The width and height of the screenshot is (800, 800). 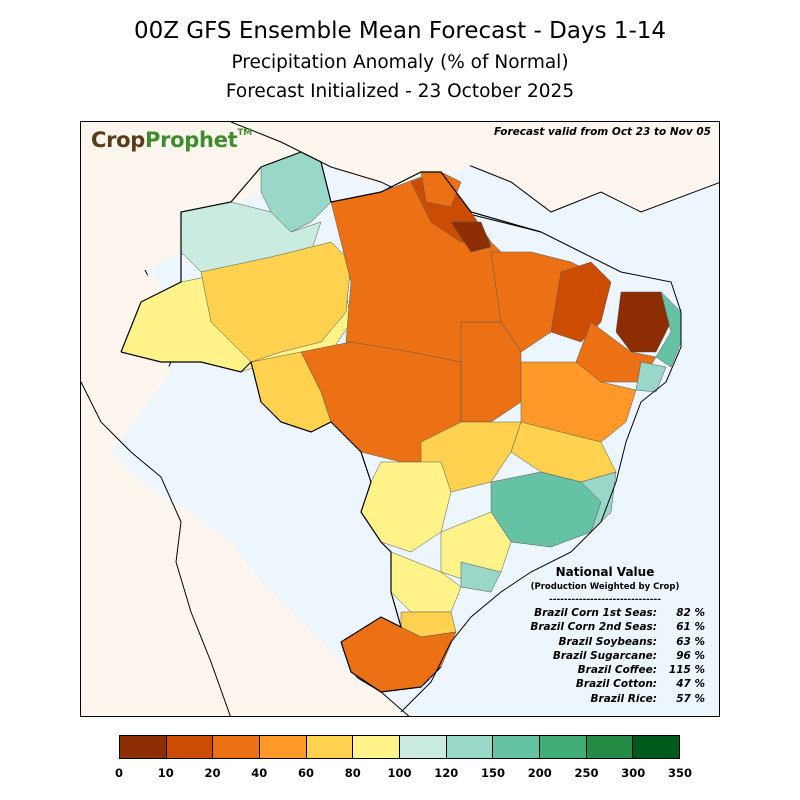 What do you see at coordinates (446, 773) in the screenshot?
I see `colorbar-tick-label: 120` at bounding box center [446, 773].